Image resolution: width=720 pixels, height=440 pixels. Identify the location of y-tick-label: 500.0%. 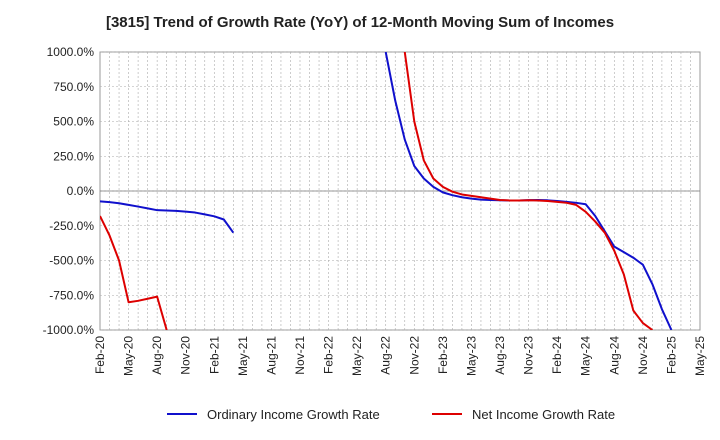
(73, 122).